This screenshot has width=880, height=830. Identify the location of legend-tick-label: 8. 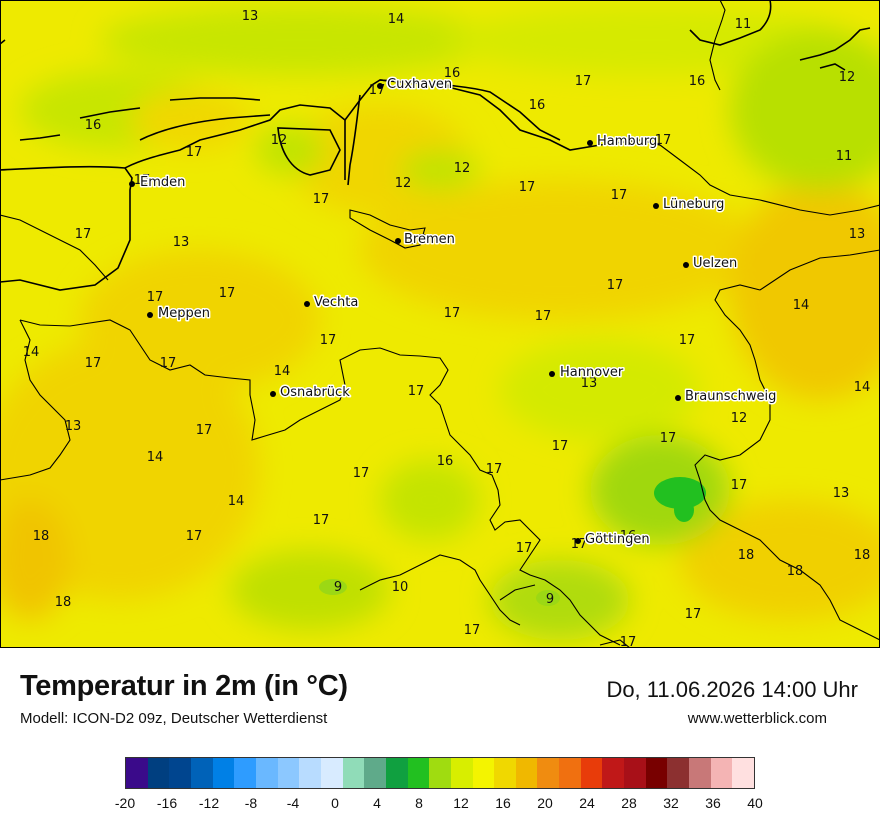
(419, 803).